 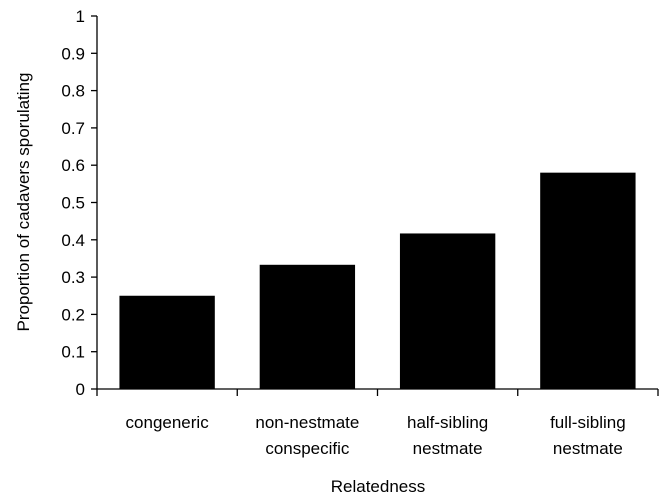 What do you see at coordinates (447, 422) in the screenshot?
I see `x-category-label: half-sibling` at bounding box center [447, 422].